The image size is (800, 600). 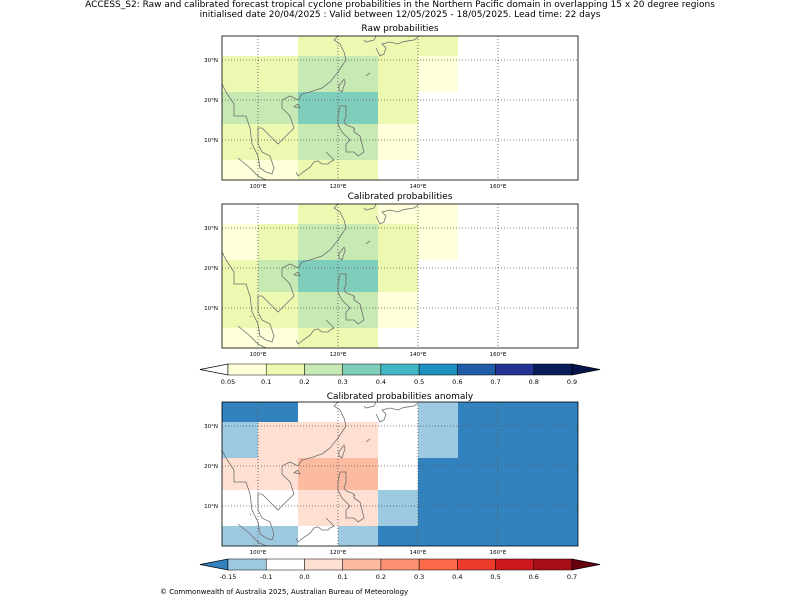 What do you see at coordinates (304, 577) in the screenshot?
I see `colorbar-tick-label: 0.0` at bounding box center [304, 577].